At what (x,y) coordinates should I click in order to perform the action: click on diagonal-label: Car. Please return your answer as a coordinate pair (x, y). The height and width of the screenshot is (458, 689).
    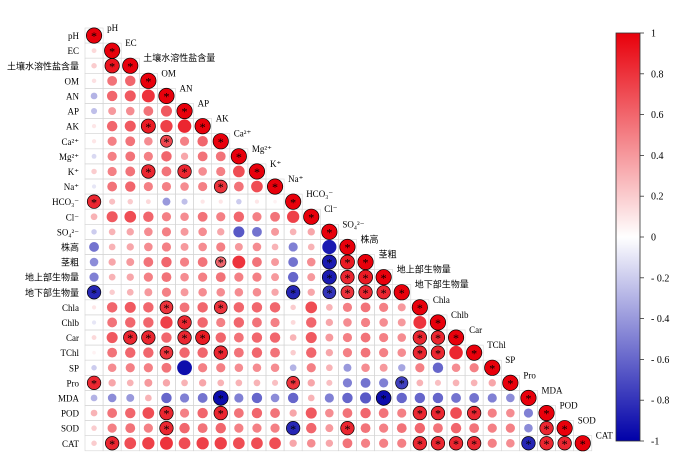
    Looking at the image, I should click on (475, 330).